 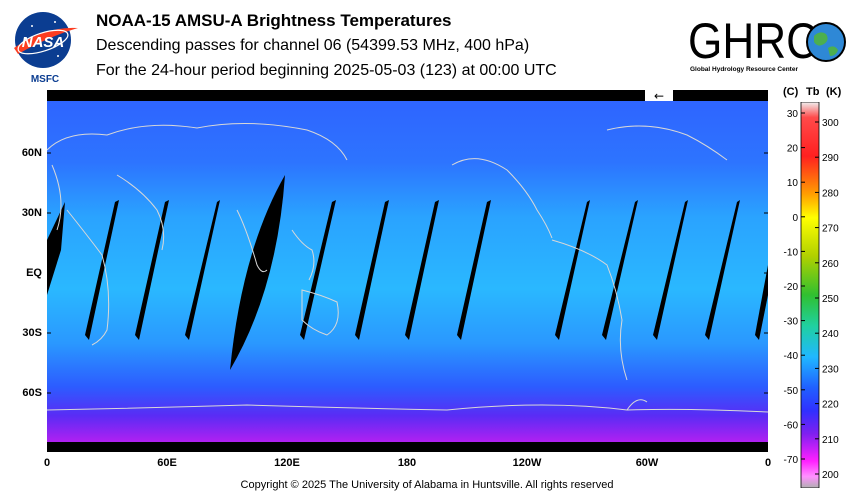 I want to click on lon-label-0: 0, so click(x=47, y=463).